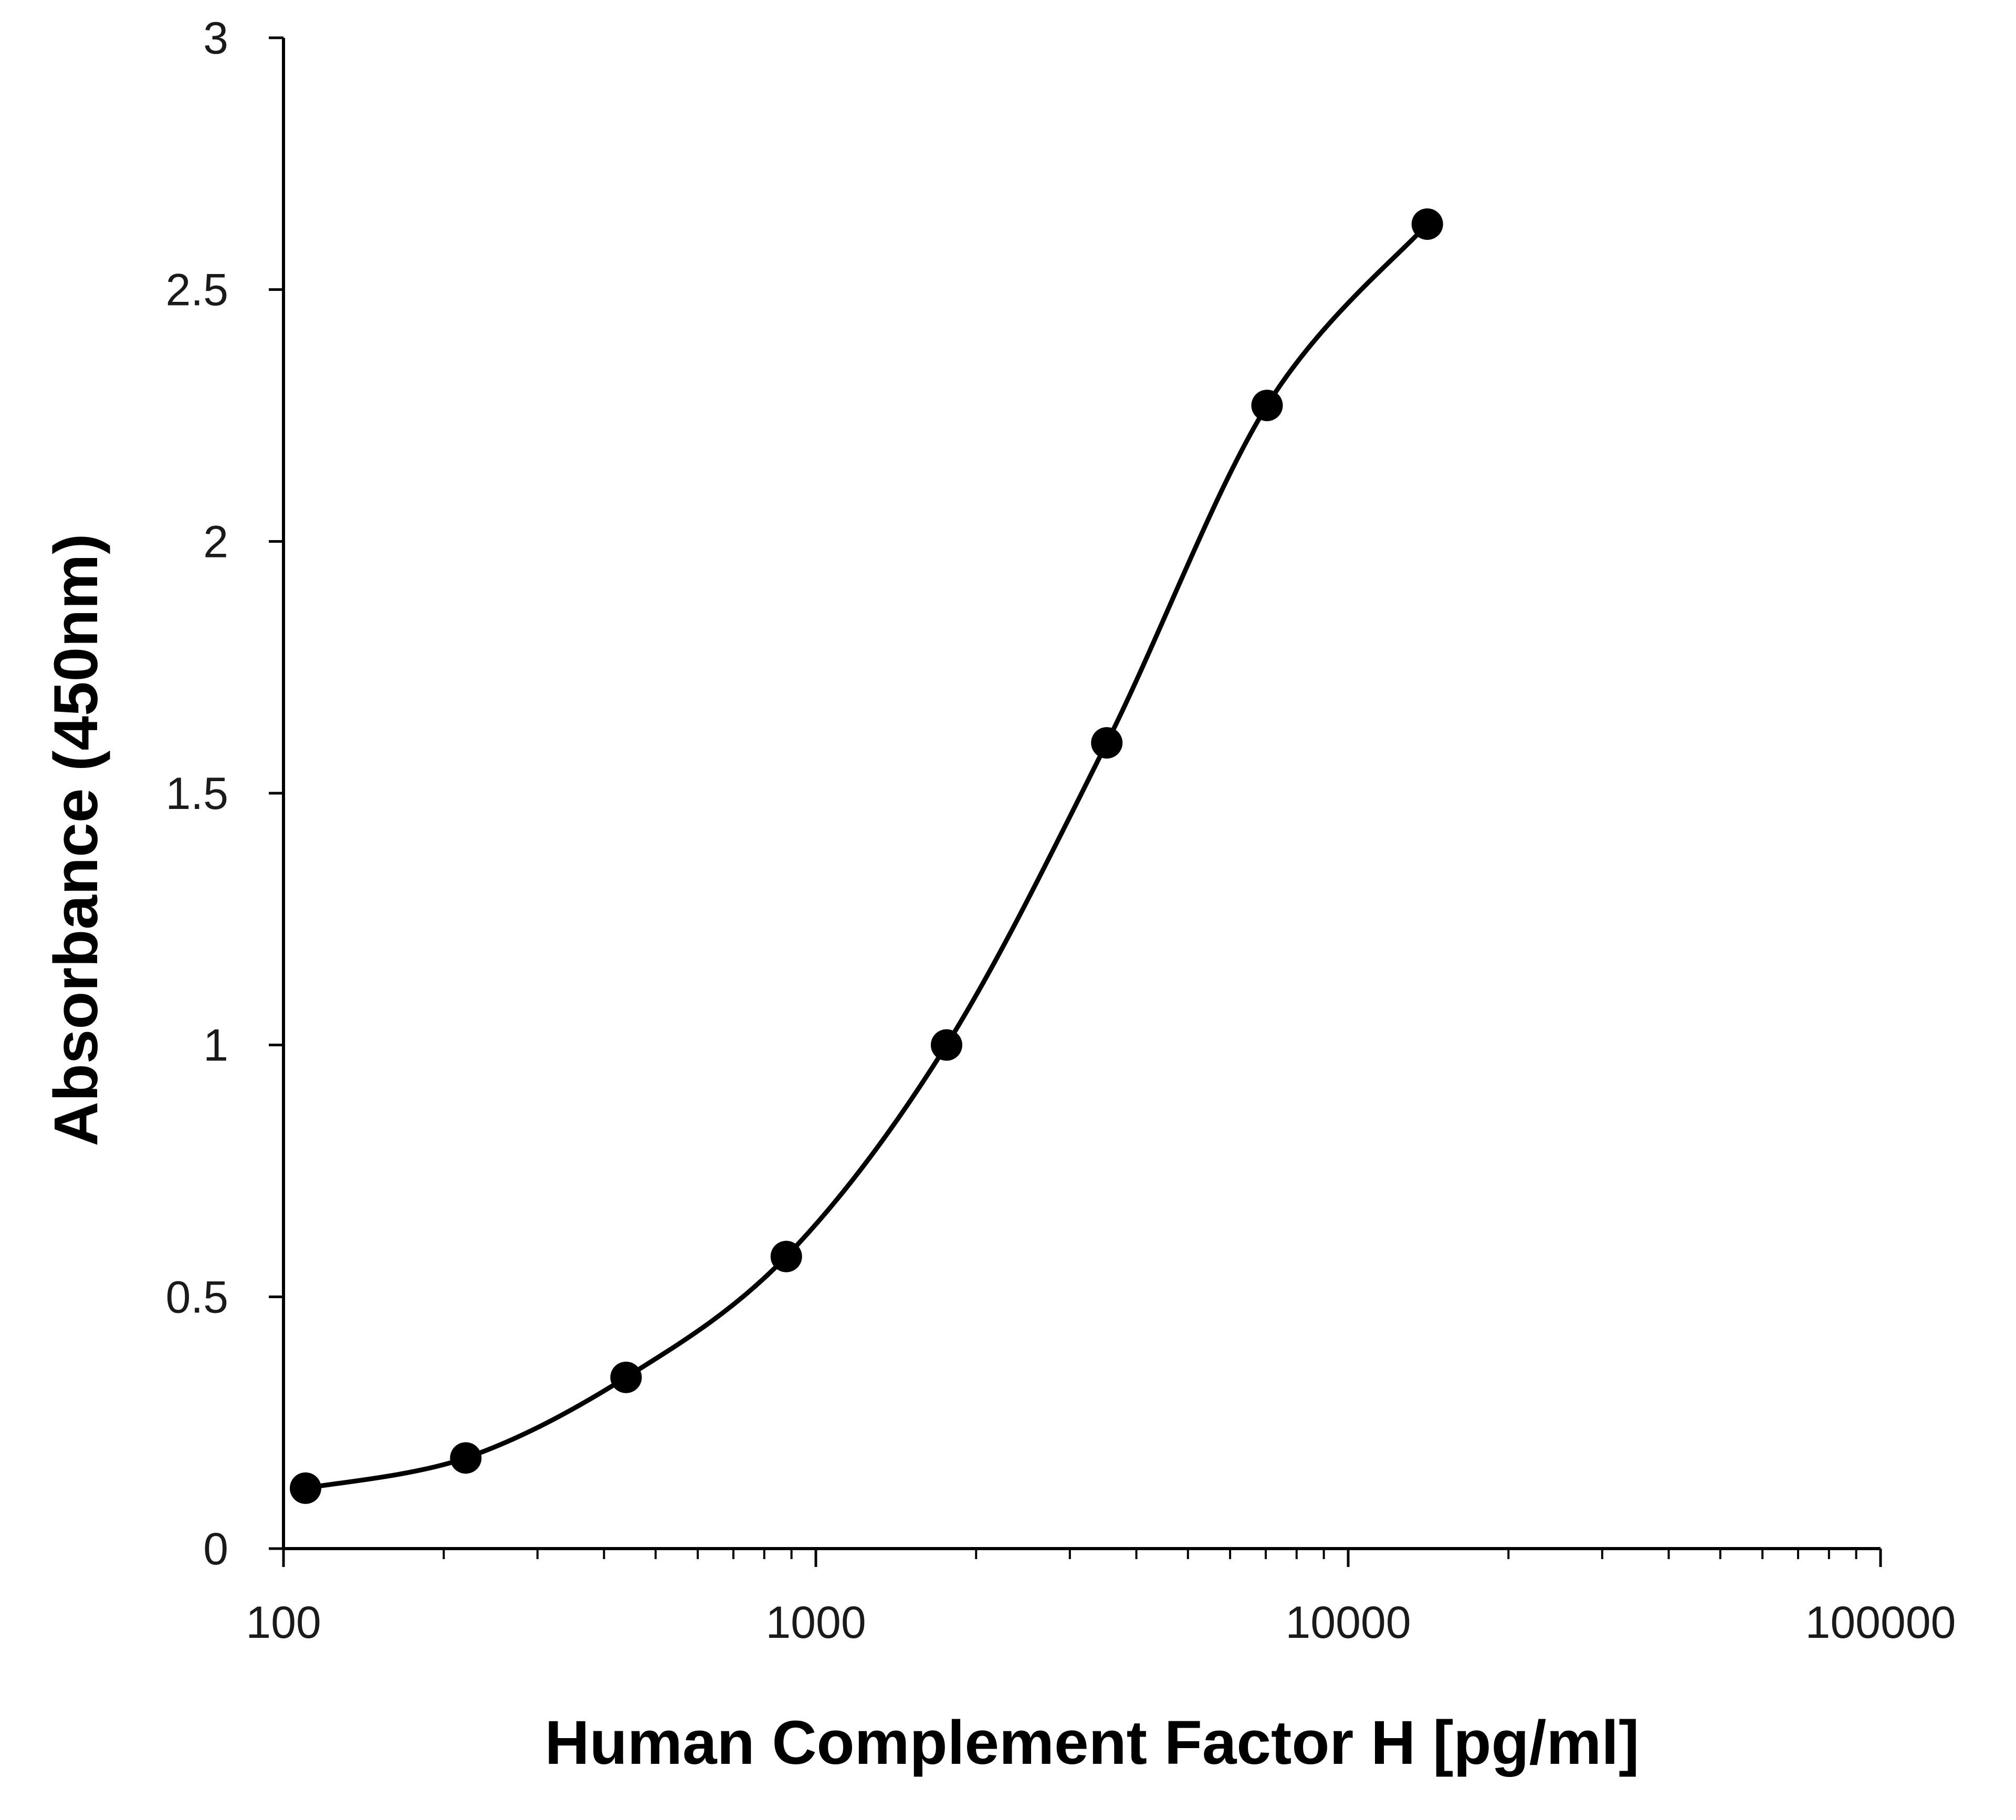 This screenshot has width=2016, height=1820. Describe the element at coordinates (215, 542) in the screenshot. I see `y-tick-label: 2` at that location.